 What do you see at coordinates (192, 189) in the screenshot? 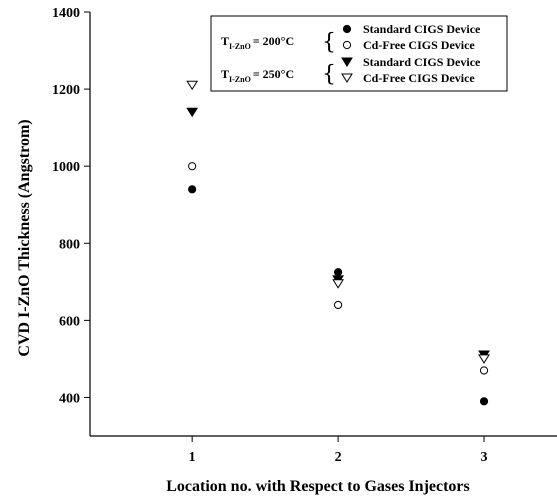
I see `point-series-1-x1` at bounding box center [192, 189].